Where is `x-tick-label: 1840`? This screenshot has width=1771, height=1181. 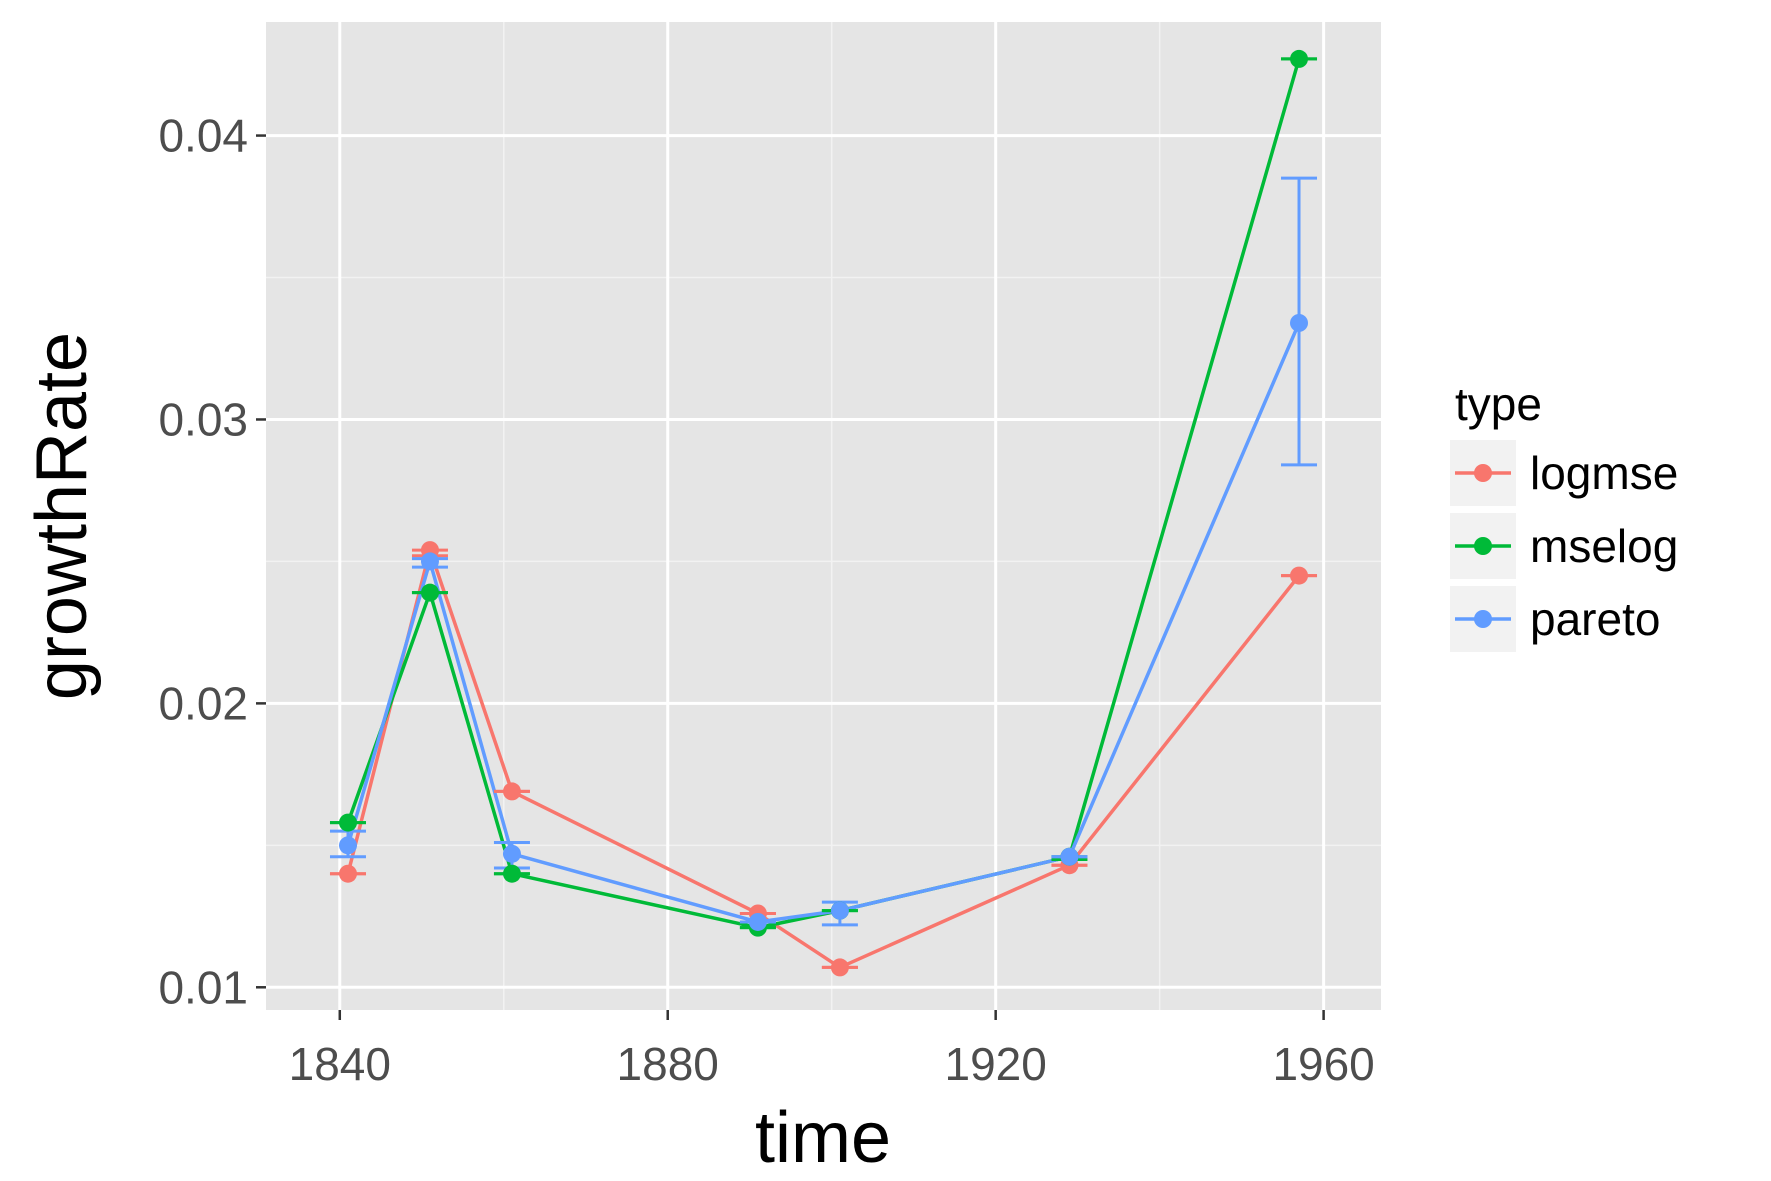 x-tick-label: 1840 is located at coordinates (340, 1064).